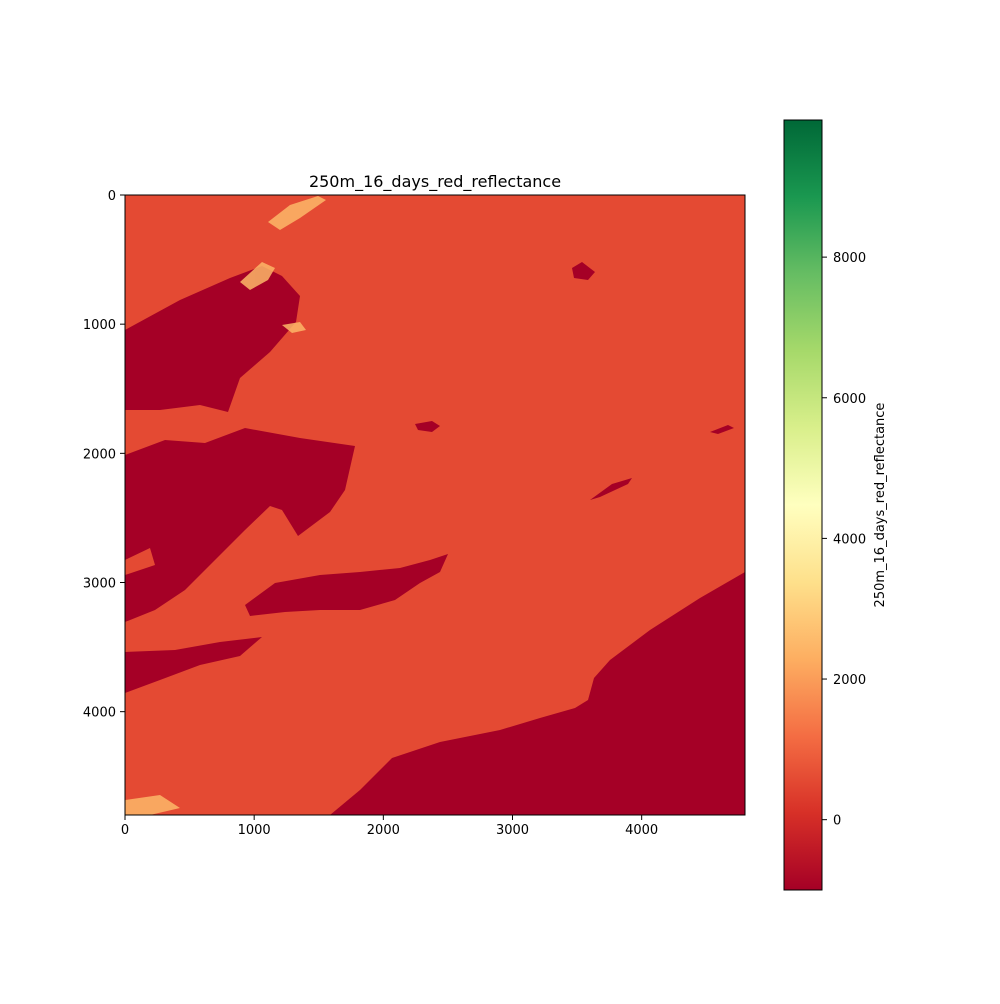 The image size is (1000, 1004). What do you see at coordinates (383, 830) in the screenshot?
I see `x-tick-label: 2000` at bounding box center [383, 830].